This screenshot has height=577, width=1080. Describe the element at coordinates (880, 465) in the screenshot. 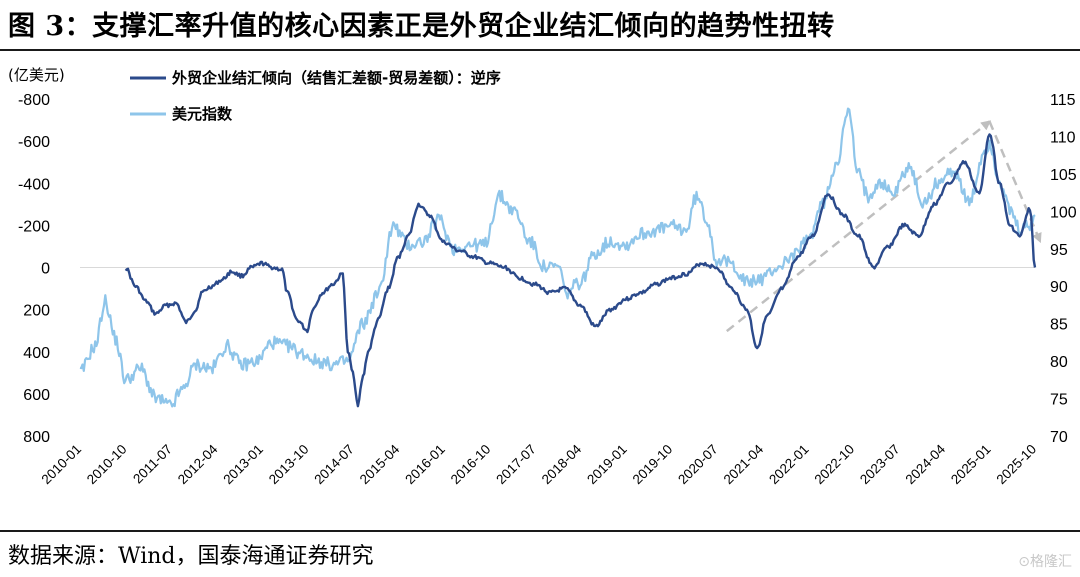

I see `x-tick-label: 2023-07` at that location.